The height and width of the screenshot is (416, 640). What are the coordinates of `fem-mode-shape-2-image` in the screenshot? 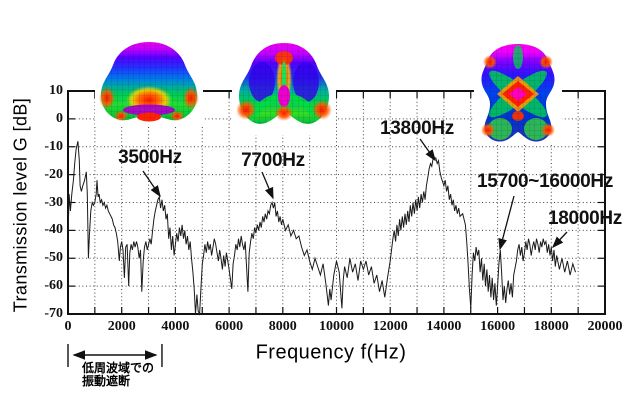 It's located at (284, 87).